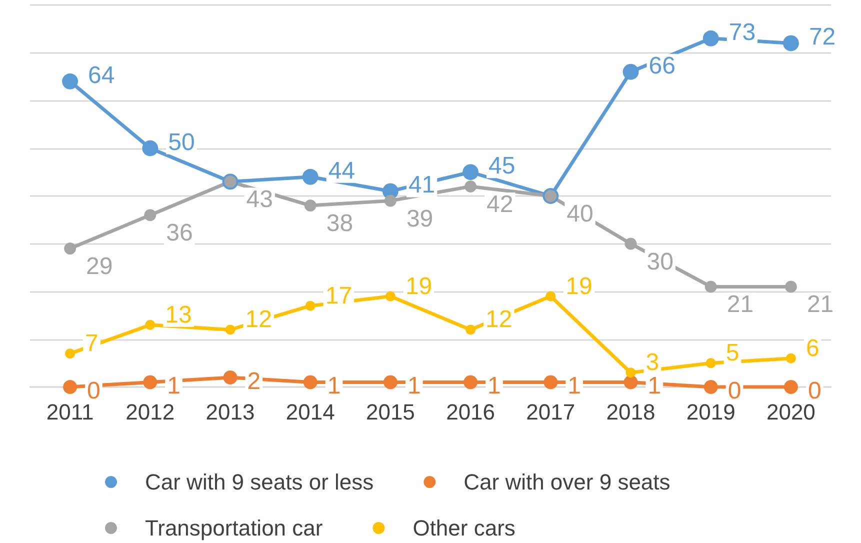  What do you see at coordinates (742, 32) in the screenshot?
I see `data-label: 73` at bounding box center [742, 32].